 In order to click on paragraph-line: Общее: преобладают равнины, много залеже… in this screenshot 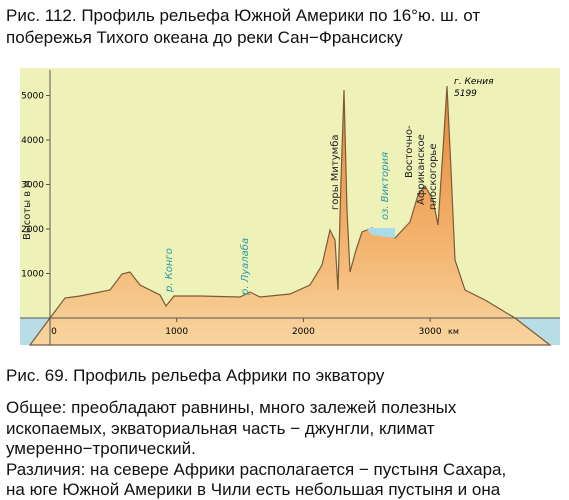, I will do `click(231, 407)`.